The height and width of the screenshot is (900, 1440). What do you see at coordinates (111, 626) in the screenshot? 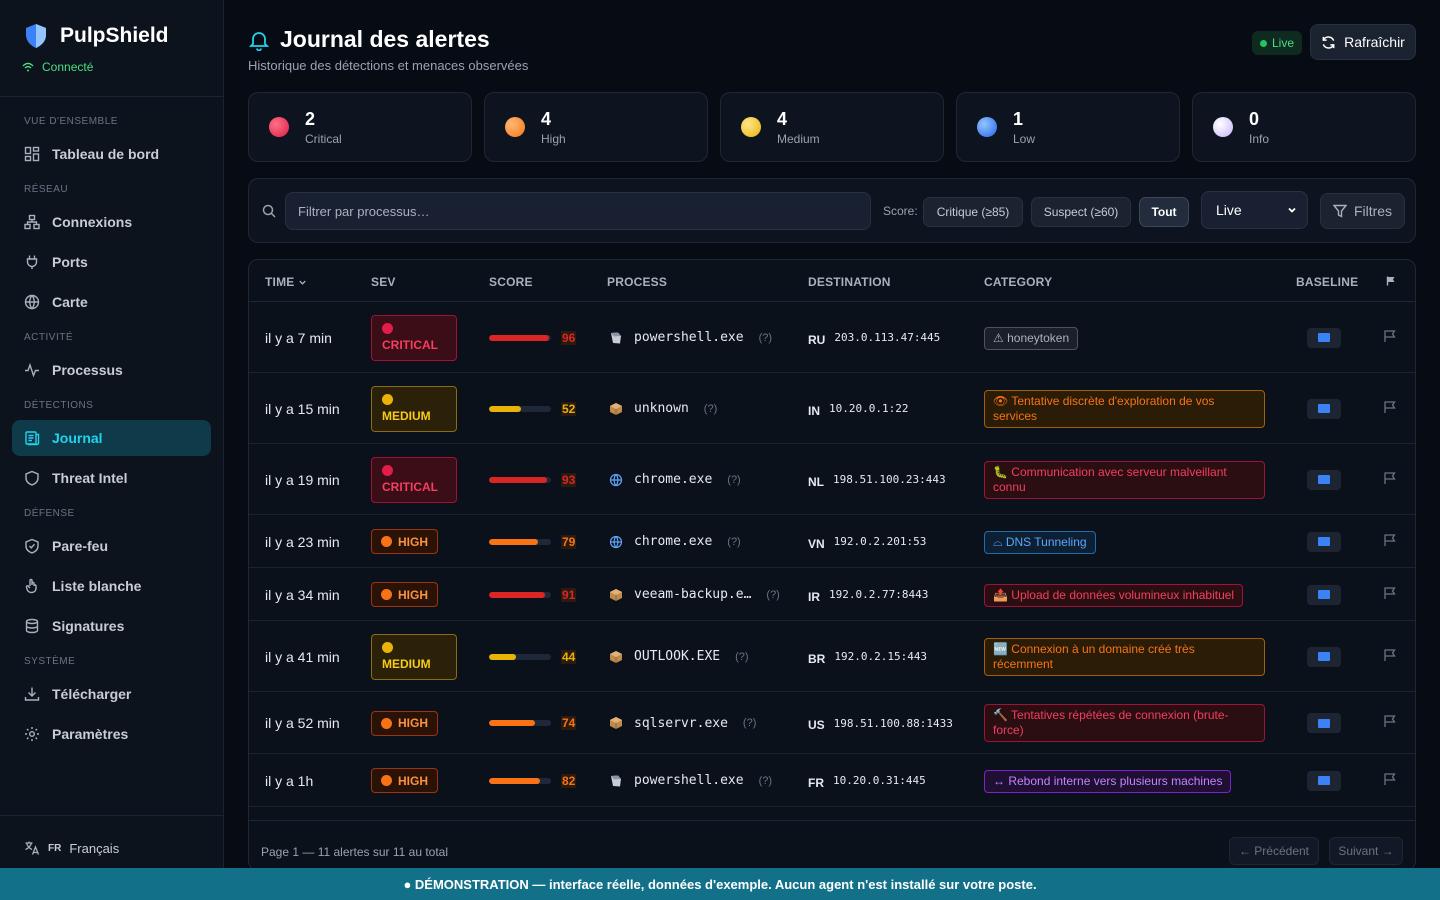
I see `sidebar-item-signatures: Signatures` at bounding box center [111, 626].